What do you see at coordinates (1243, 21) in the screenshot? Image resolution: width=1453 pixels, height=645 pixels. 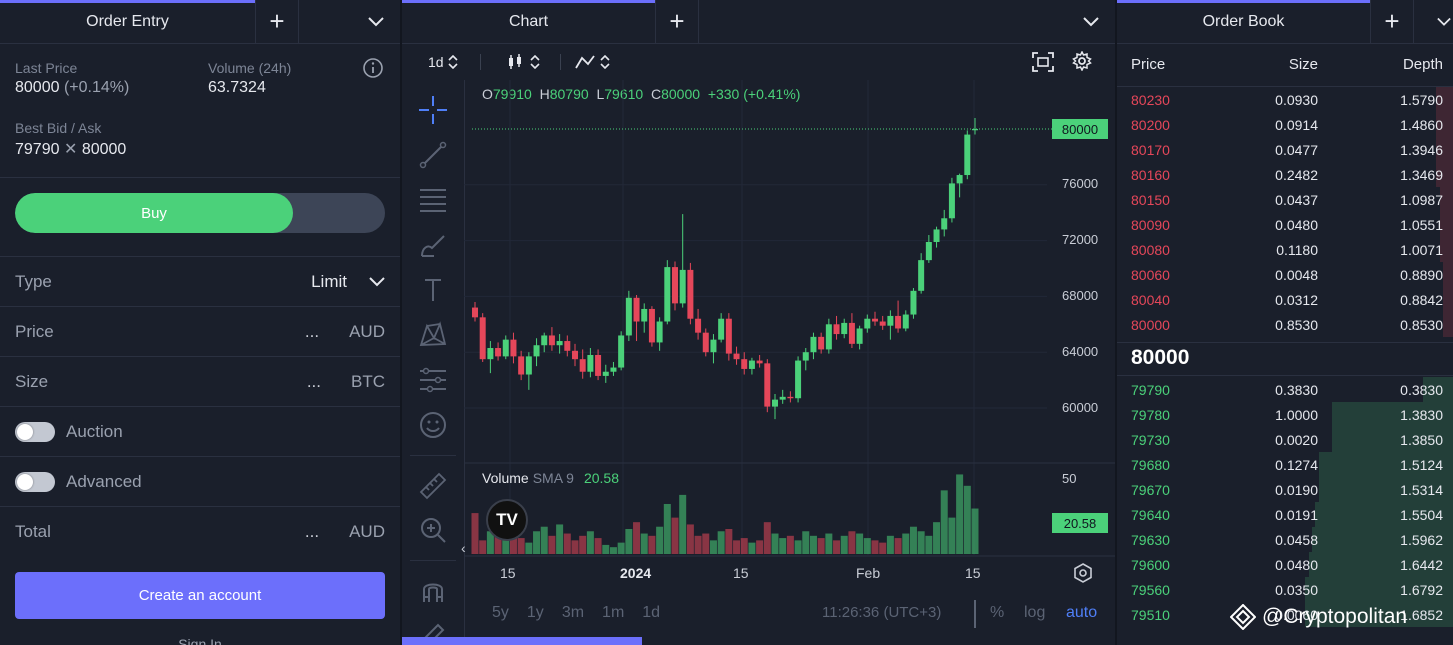 I see `tab-order-book: Order Book` at bounding box center [1243, 21].